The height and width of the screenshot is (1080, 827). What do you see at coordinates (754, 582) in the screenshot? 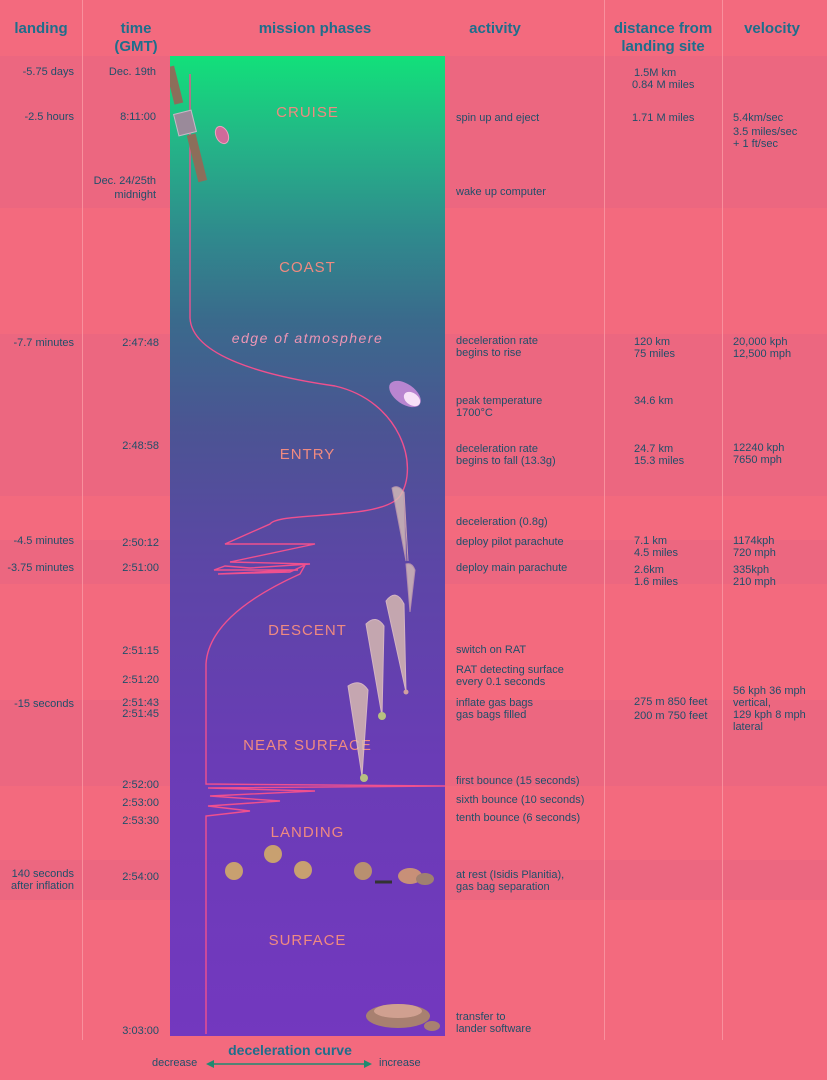
I see `velocity-cell: 210 mph` at bounding box center [754, 582].